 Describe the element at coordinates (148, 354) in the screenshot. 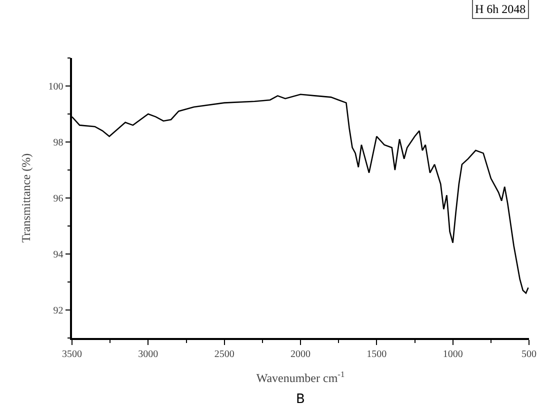

I see `x-tick-label: 3000` at that location.